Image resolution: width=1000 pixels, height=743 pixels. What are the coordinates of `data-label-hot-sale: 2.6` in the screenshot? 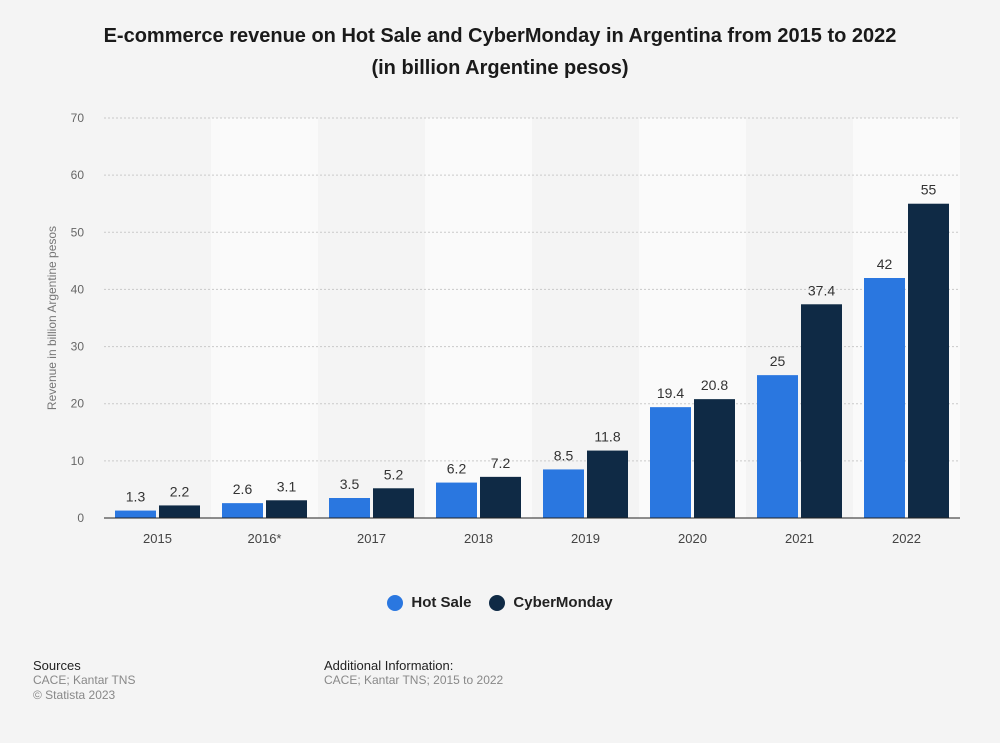 It's located at (243, 489).